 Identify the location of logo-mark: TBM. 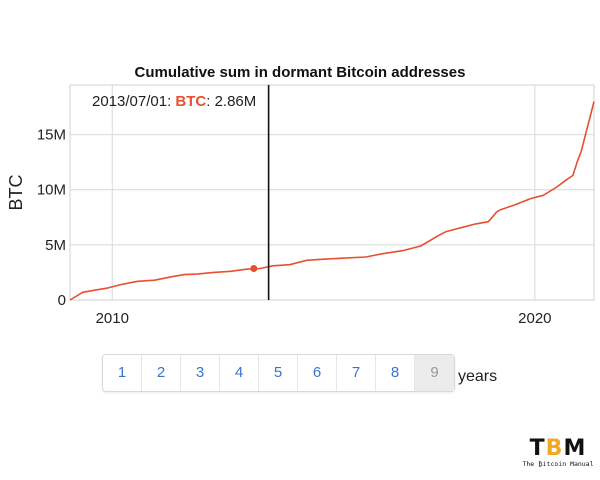
(558, 448).